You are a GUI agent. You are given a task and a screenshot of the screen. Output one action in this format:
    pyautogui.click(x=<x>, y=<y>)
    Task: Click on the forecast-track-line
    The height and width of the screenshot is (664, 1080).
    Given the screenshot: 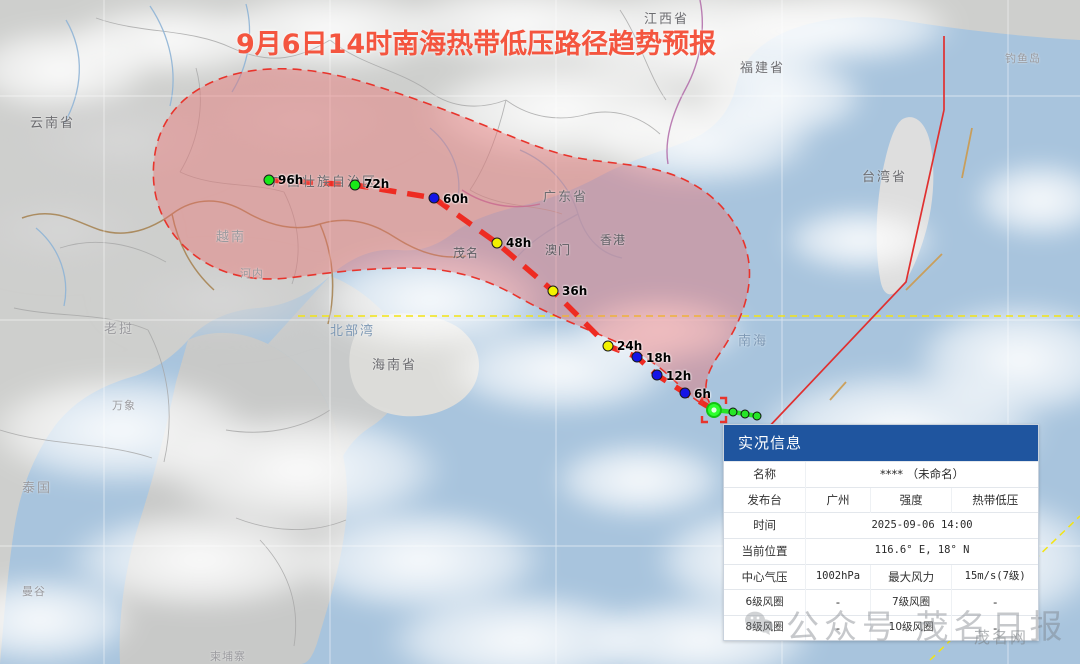 What is the action you would take?
    pyautogui.click(x=492, y=295)
    